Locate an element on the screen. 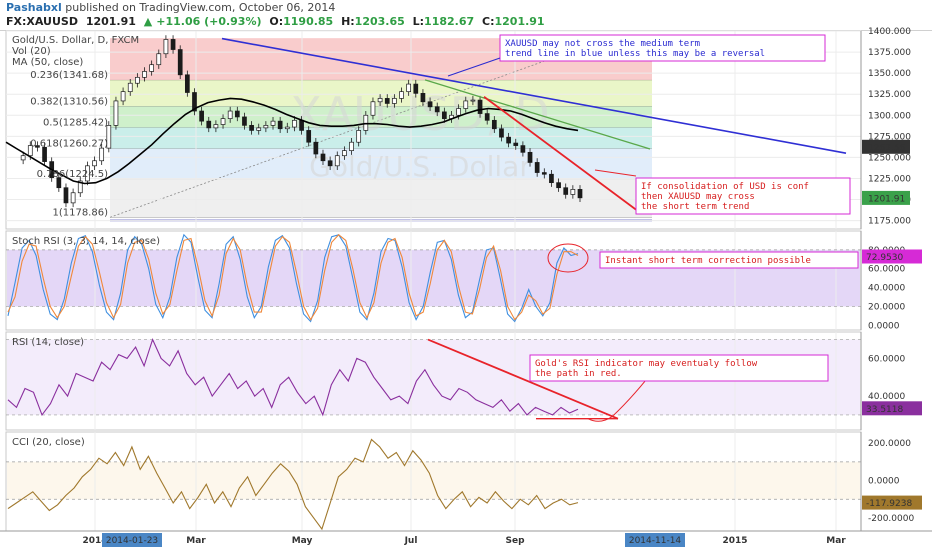 Image resolution: width=932 pixels, height=550 pixels. pane-title-3: CCI (20, close) is located at coordinates (48, 442).